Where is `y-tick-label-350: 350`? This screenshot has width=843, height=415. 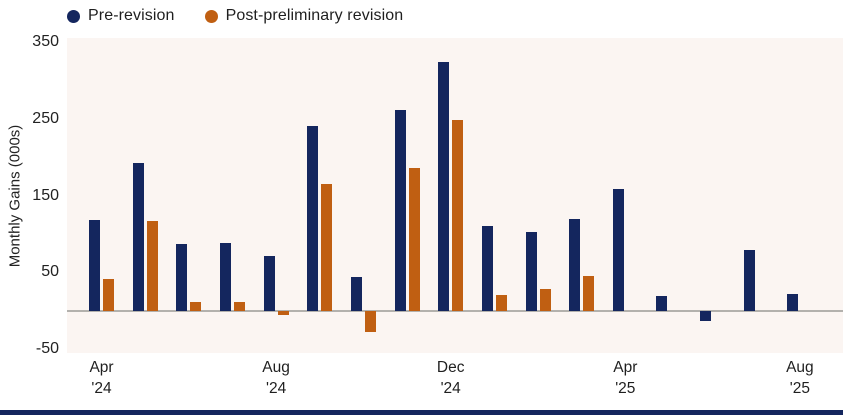 y-tick-label-350: 350 is located at coordinates (45, 41).